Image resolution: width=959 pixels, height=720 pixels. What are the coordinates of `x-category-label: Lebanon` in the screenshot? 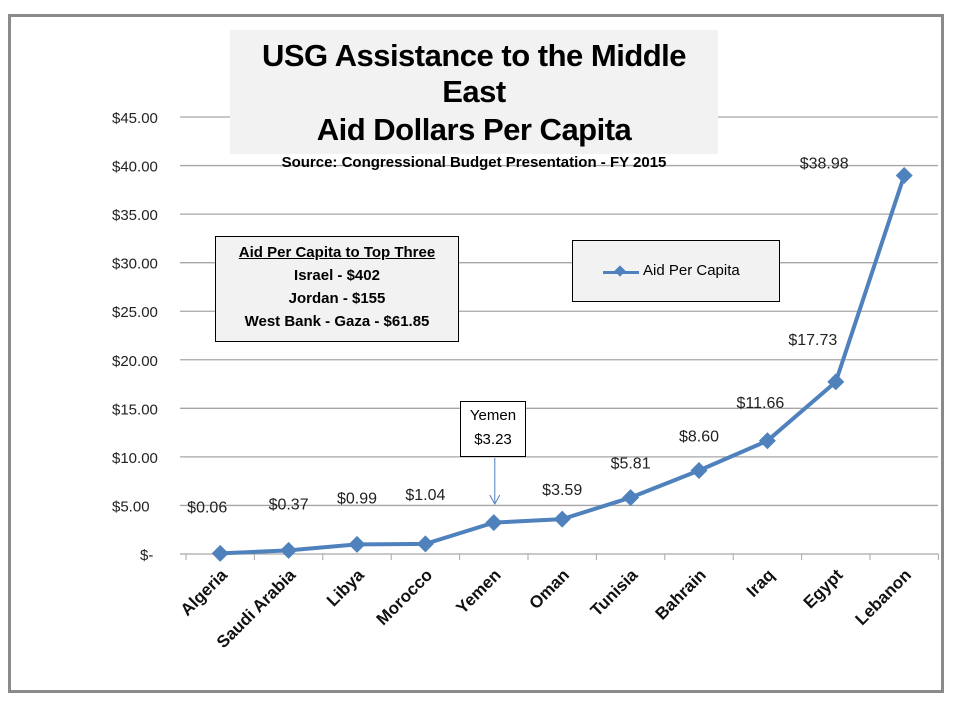 It's located at (883, 597).